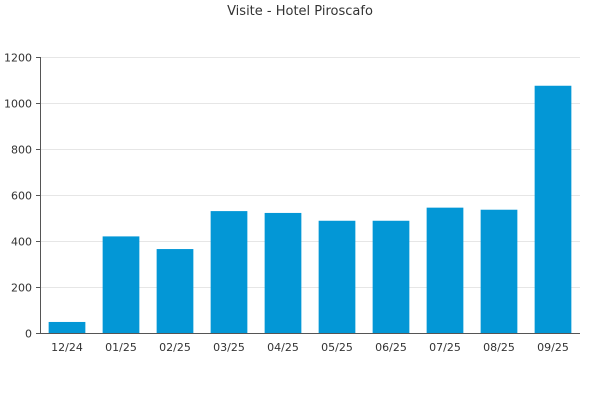  I want to click on y-tick-label: 400, so click(21, 242).